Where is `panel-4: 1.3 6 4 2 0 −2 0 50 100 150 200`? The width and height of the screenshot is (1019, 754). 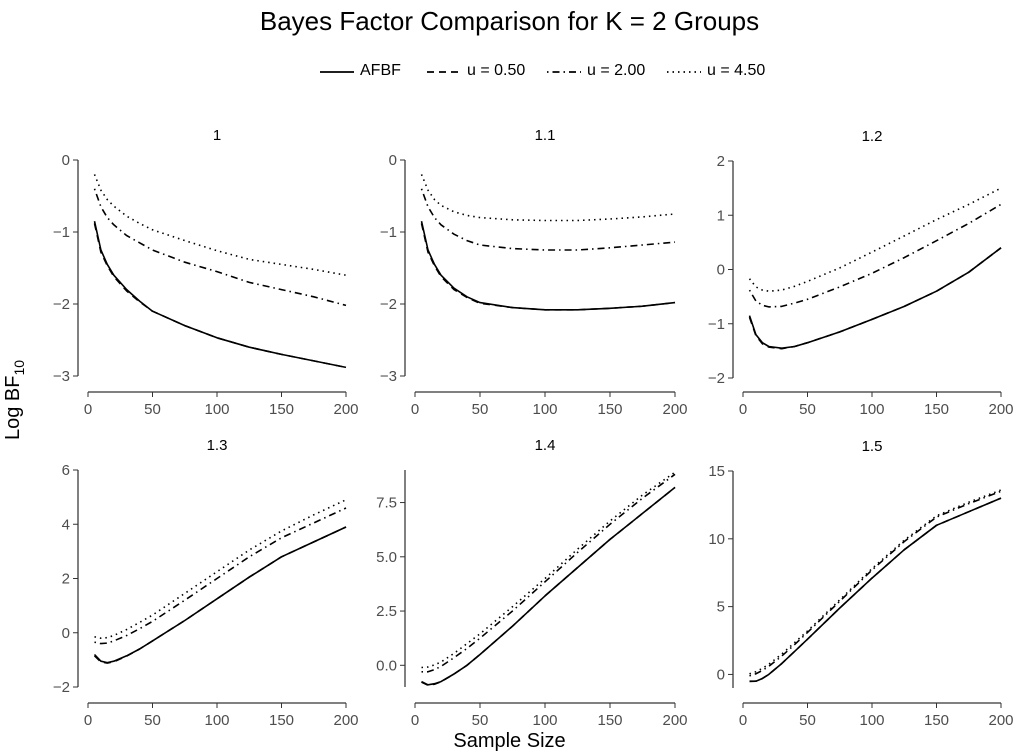 panel-4: 1.3 6 4 2 0 −2 0 50 100 150 200 is located at coordinates (206, 583).